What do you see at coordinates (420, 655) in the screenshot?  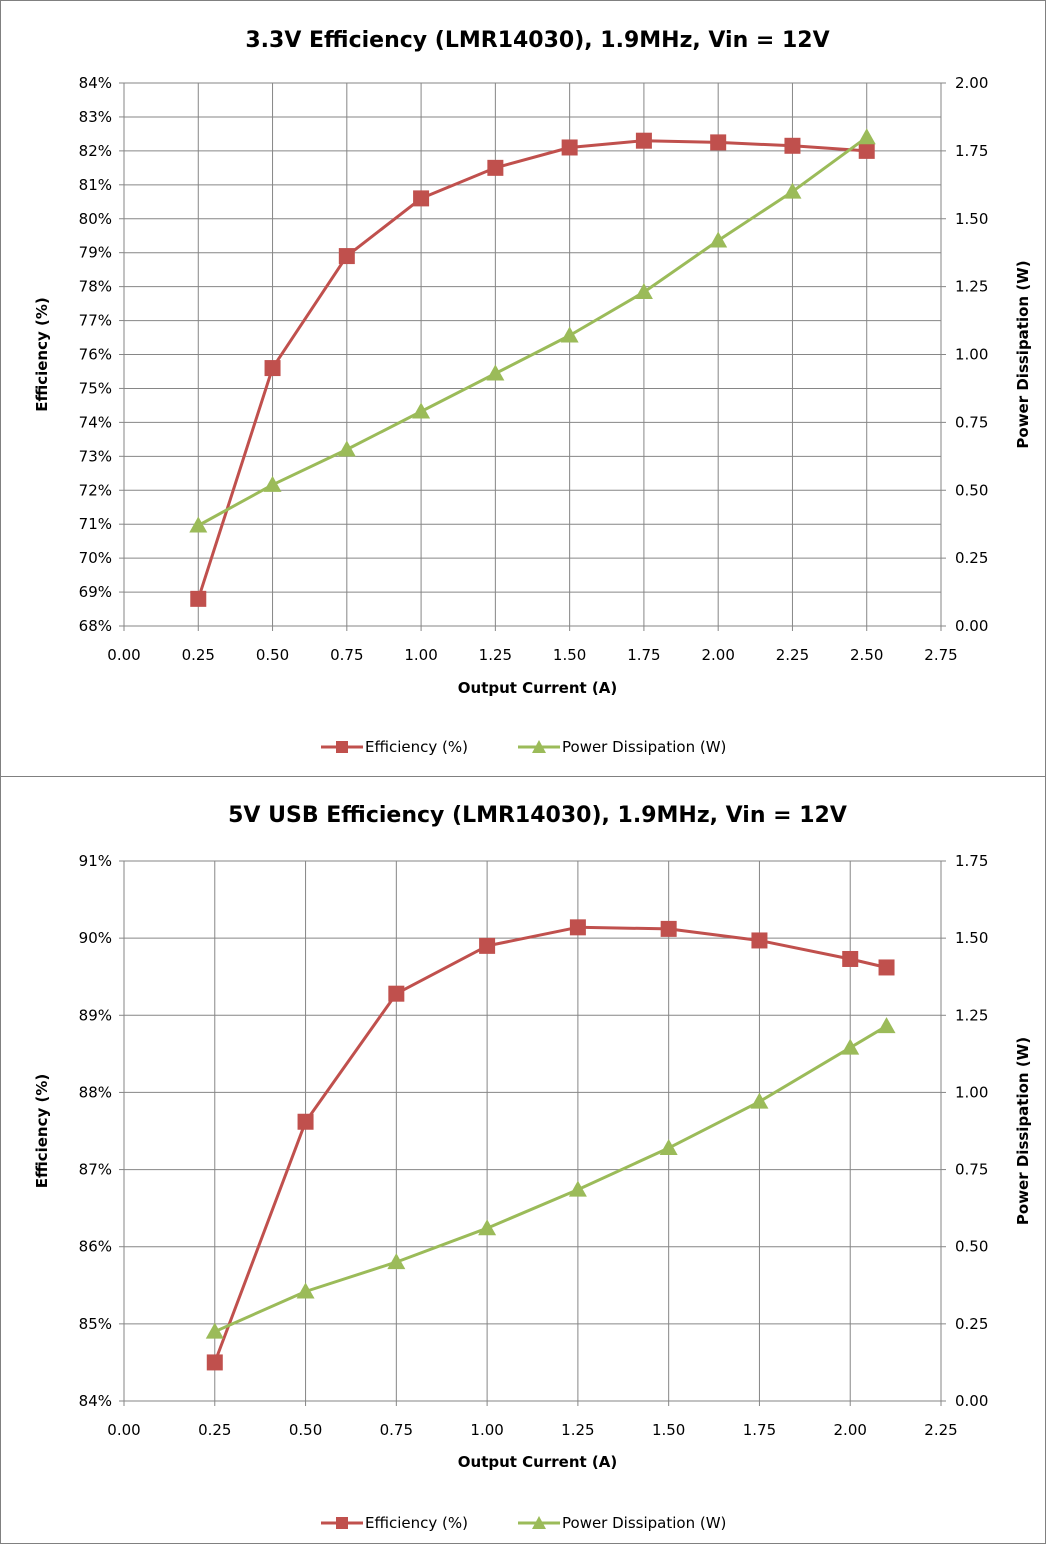 I see `x-tick-label: 1.00` at bounding box center [420, 655].